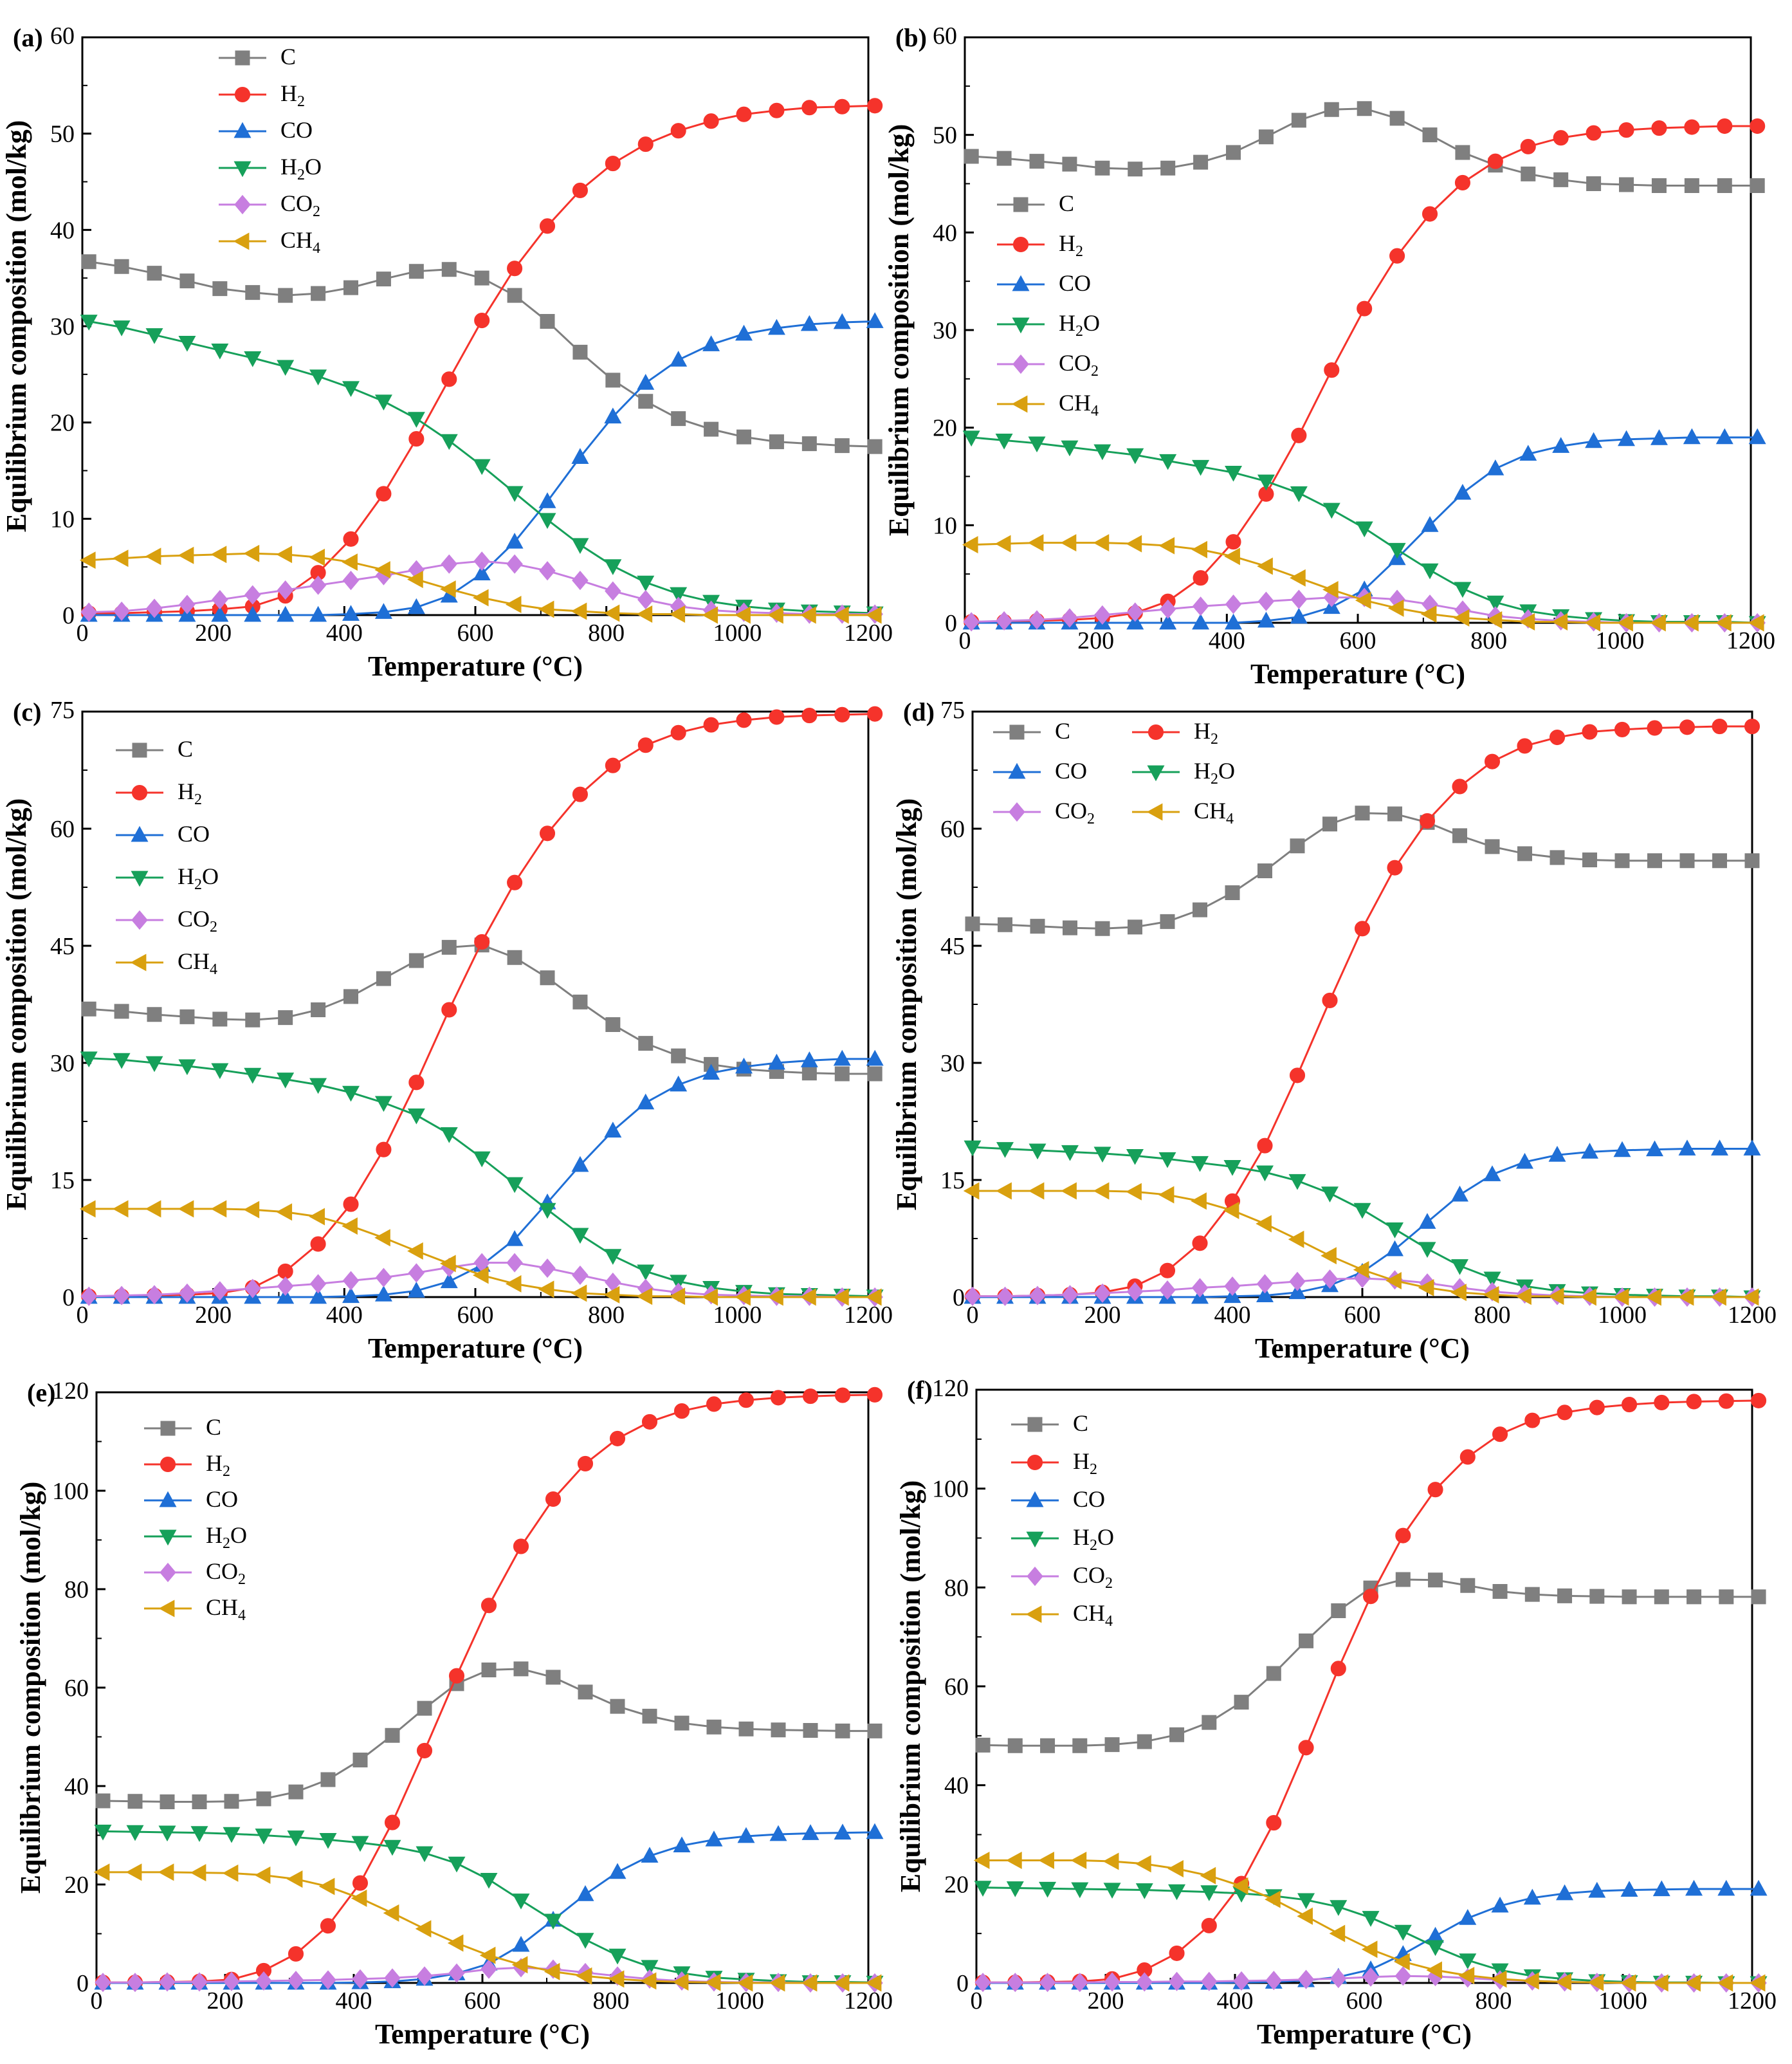 Image resolution: width=1792 pixels, height=2064 pixels. Describe the element at coordinates (76, 1885) in the screenshot. I see `y-tick-label: 20` at that location.